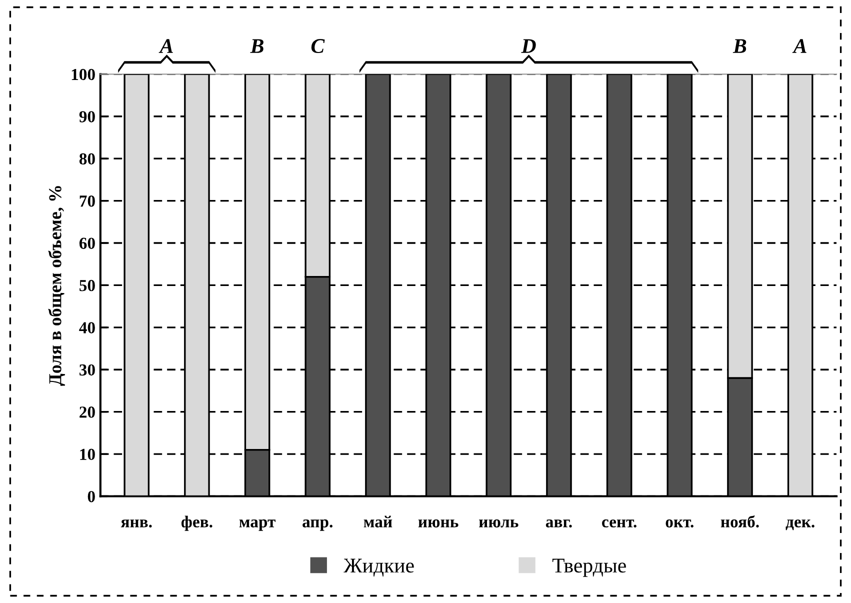 The height and width of the screenshot is (603, 851). Describe the element at coordinates (528, 46) in the screenshot. I see `text: D` at that location.